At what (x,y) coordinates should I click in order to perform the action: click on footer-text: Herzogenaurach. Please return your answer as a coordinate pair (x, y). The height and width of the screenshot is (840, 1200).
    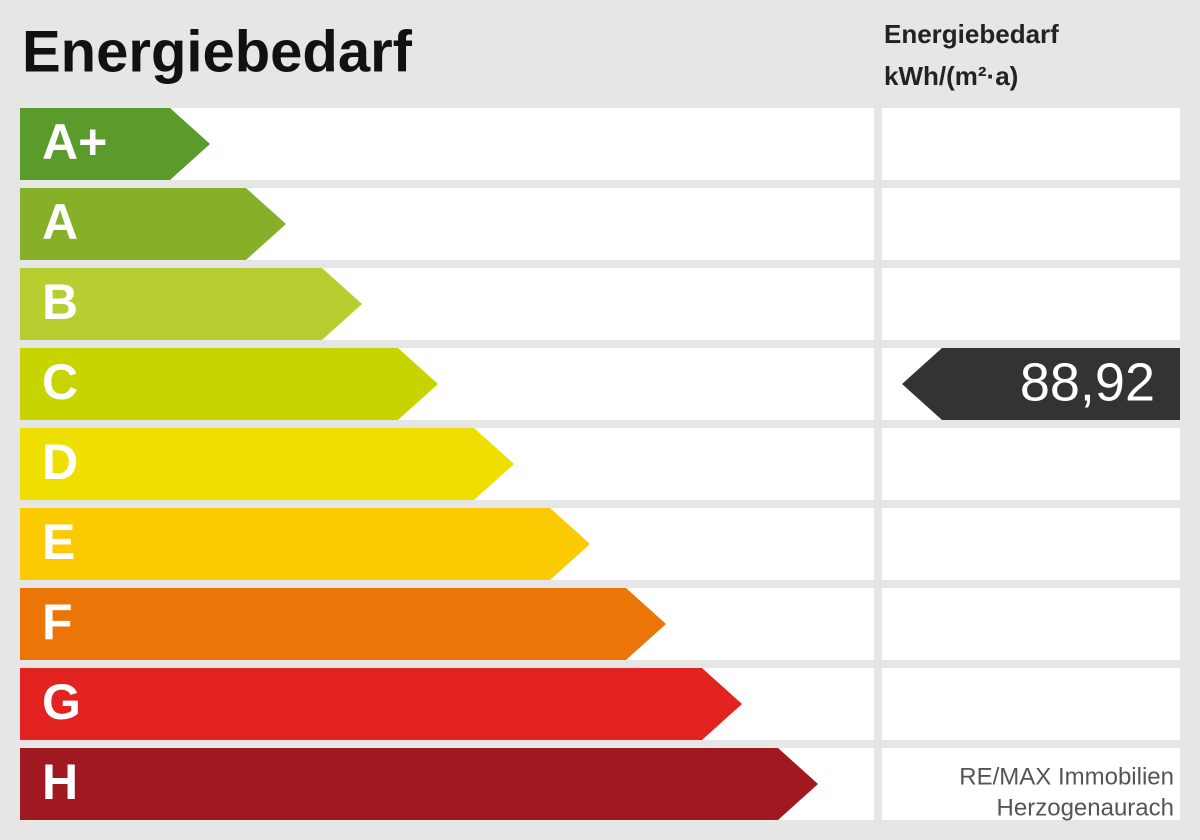
    Looking at the image, I should click on (1085, 807).